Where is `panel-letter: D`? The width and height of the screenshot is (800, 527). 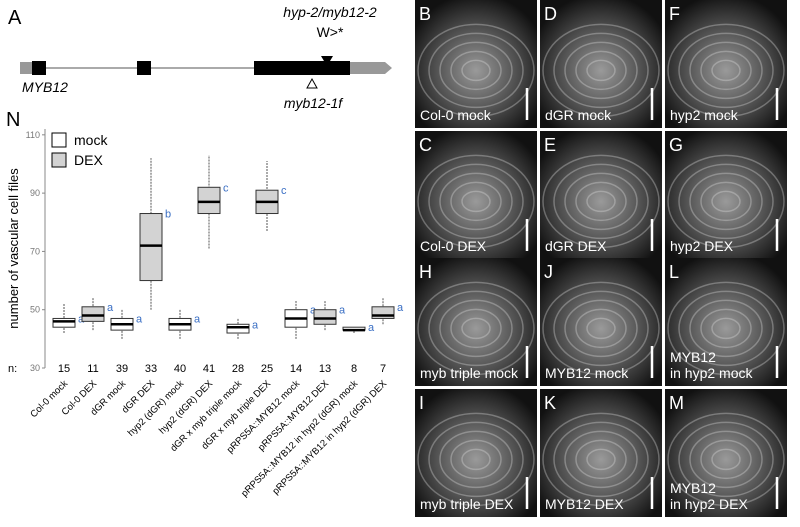
panel-letter: D is located at coordinates (550, 14).